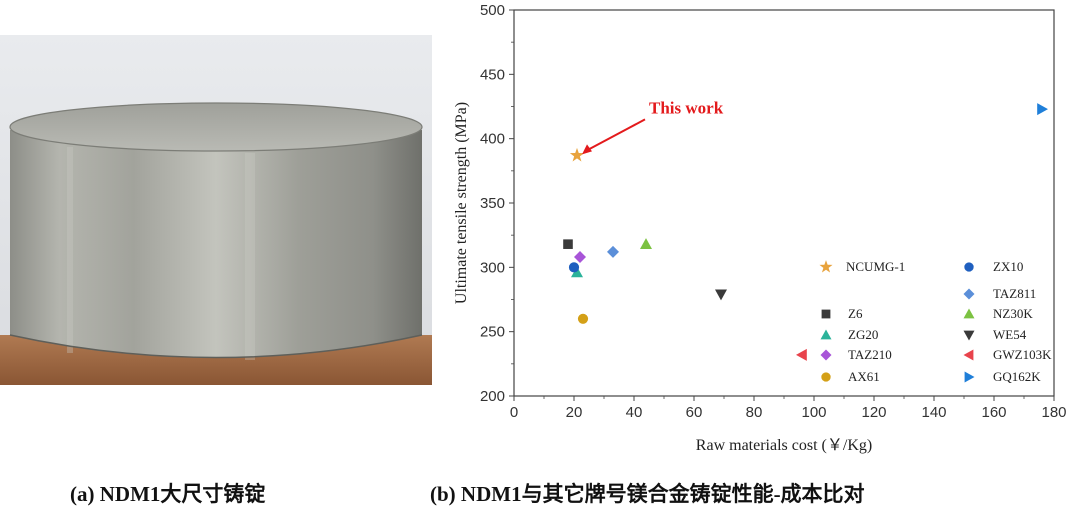 The image size is (1080, 524). Describe the element at coordinates (969, 294) in the screenshot. I see `legend-marker-taz811` at that location.